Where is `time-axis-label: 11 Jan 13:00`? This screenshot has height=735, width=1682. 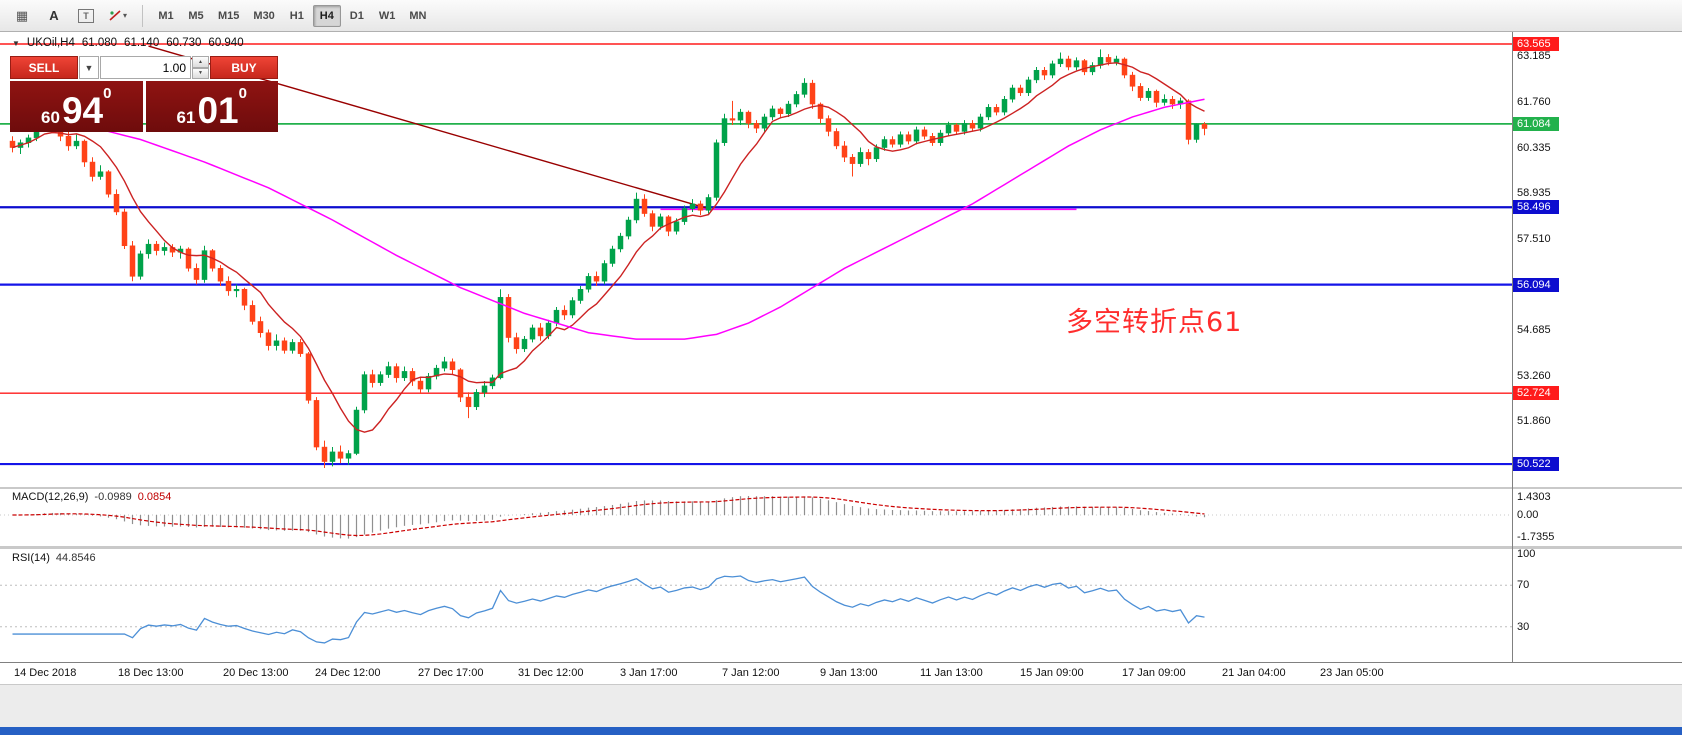 time-axis-label: 11 Jan 13:00 is located at coordinates (951, 673).